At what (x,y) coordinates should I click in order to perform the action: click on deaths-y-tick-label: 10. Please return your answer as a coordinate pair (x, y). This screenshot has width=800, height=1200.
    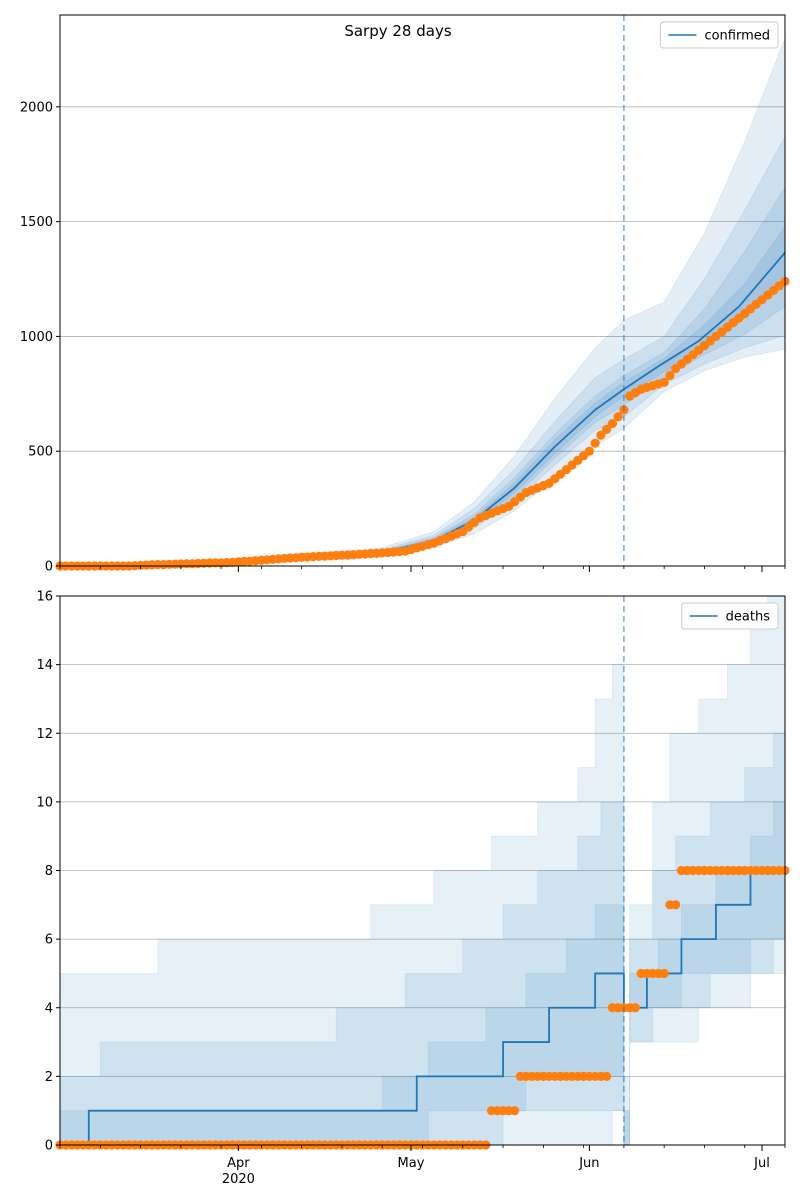
    Looking at the image, I should click on (44, 802).